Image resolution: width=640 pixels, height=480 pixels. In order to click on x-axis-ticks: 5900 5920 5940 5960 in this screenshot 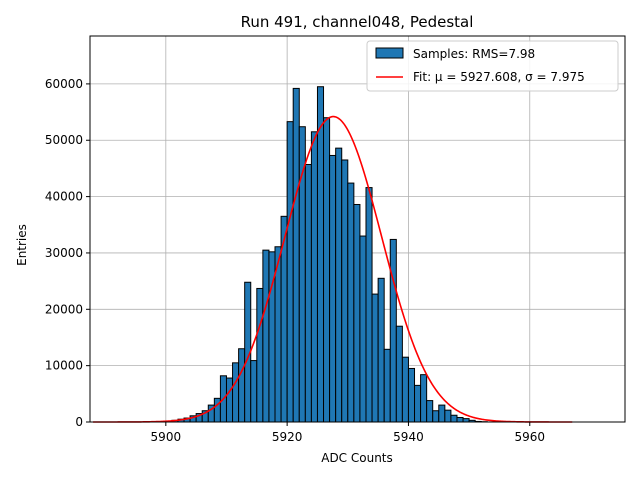, I will do `click(348, 433)`.